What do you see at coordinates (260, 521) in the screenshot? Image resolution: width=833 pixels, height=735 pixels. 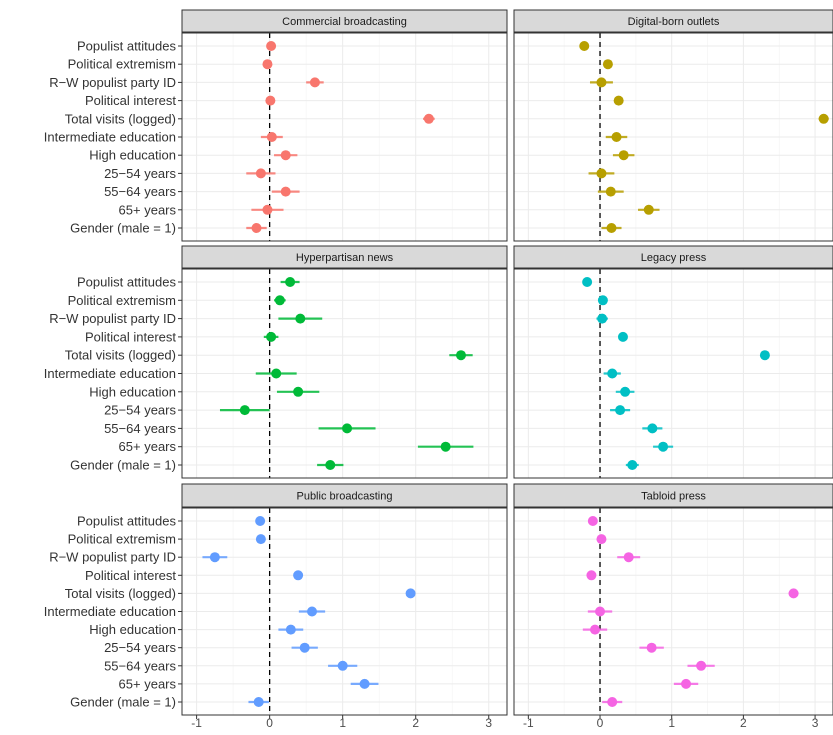 I see `point-public-broadcasting-populist-attitudes` at bounding box center [260, 521].